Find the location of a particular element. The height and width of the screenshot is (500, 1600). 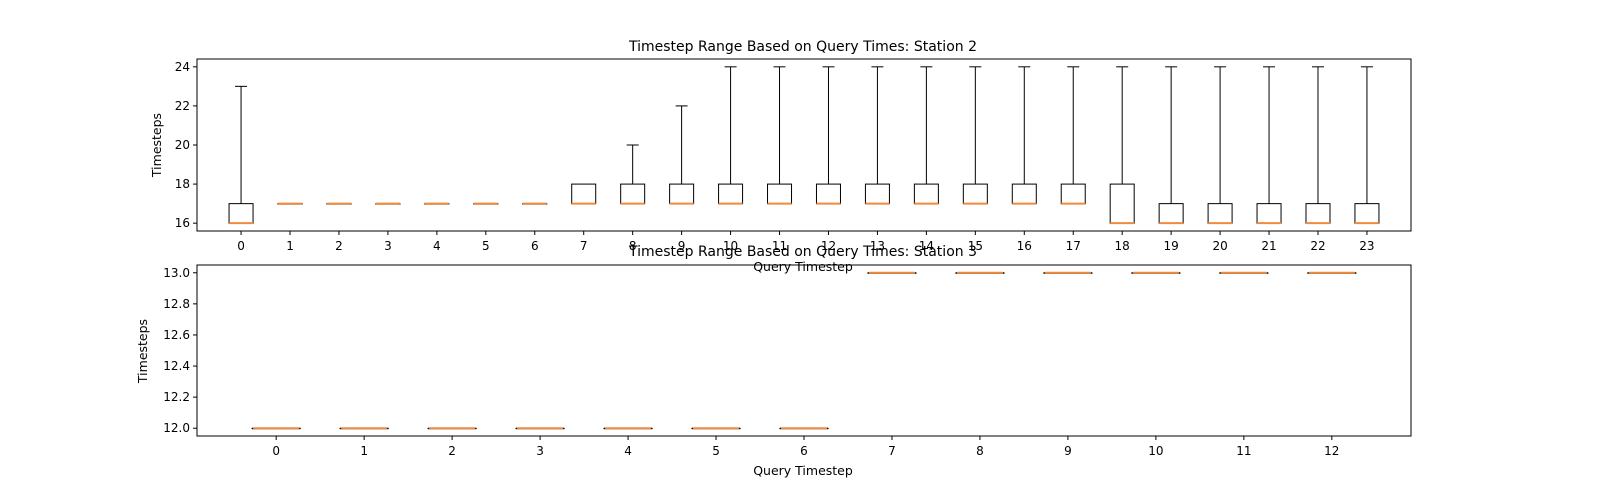

y-tick-label: 18 is located at coordinates (182, 184).